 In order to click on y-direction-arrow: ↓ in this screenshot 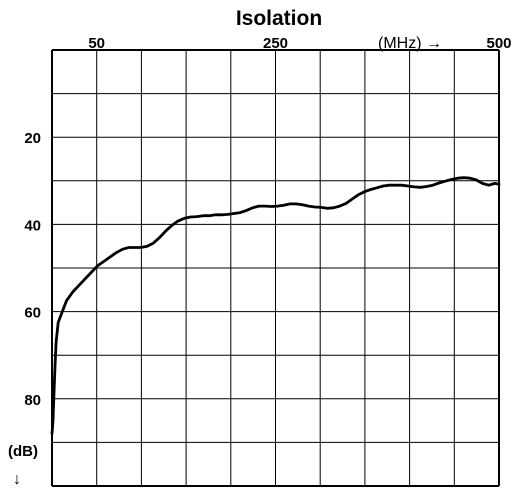, I will do `click(17, 479)`.